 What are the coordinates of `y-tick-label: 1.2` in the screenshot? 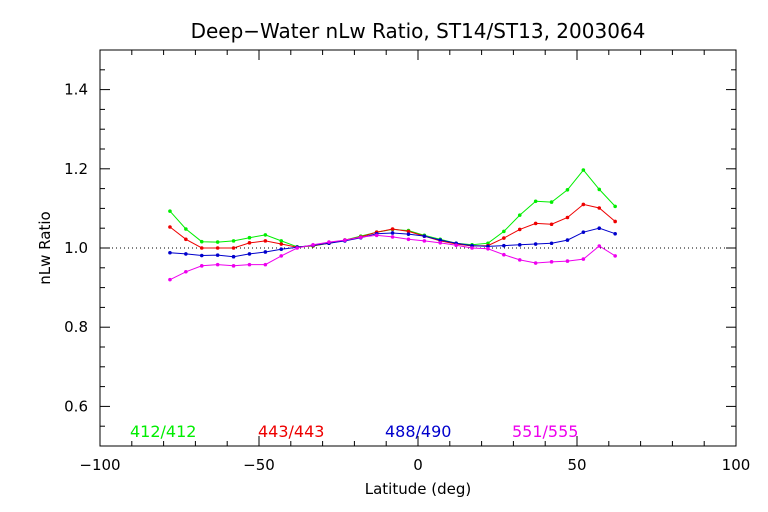 It's located at (76, 169).